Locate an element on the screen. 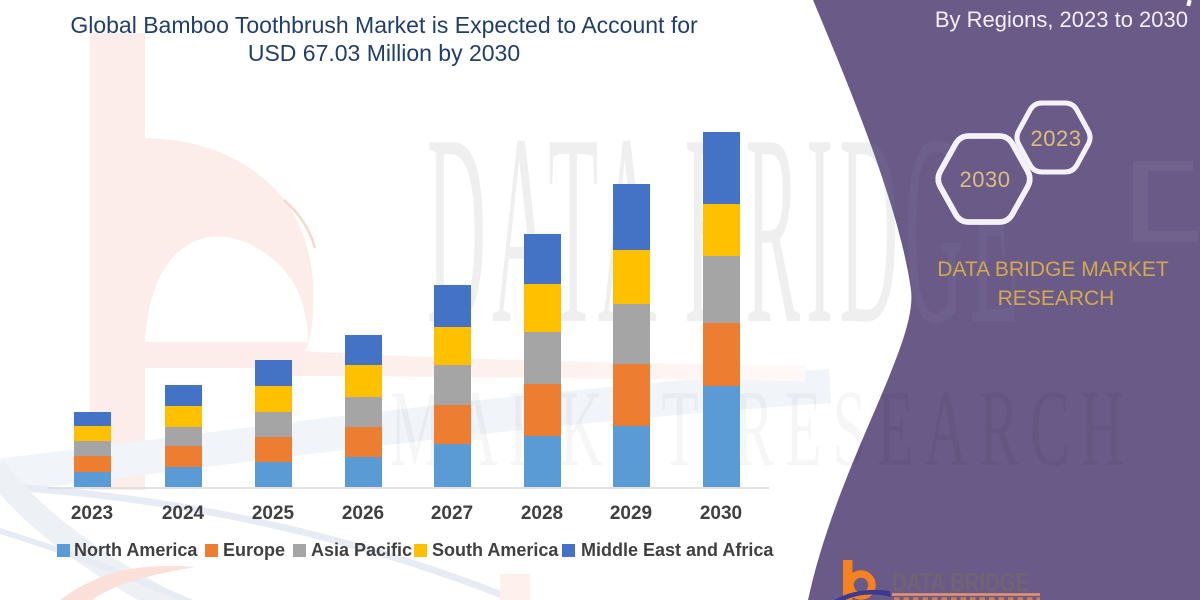 This screenshot has width=1200, height=600. svg-text: 2027 is located at coordinates (452, 513).